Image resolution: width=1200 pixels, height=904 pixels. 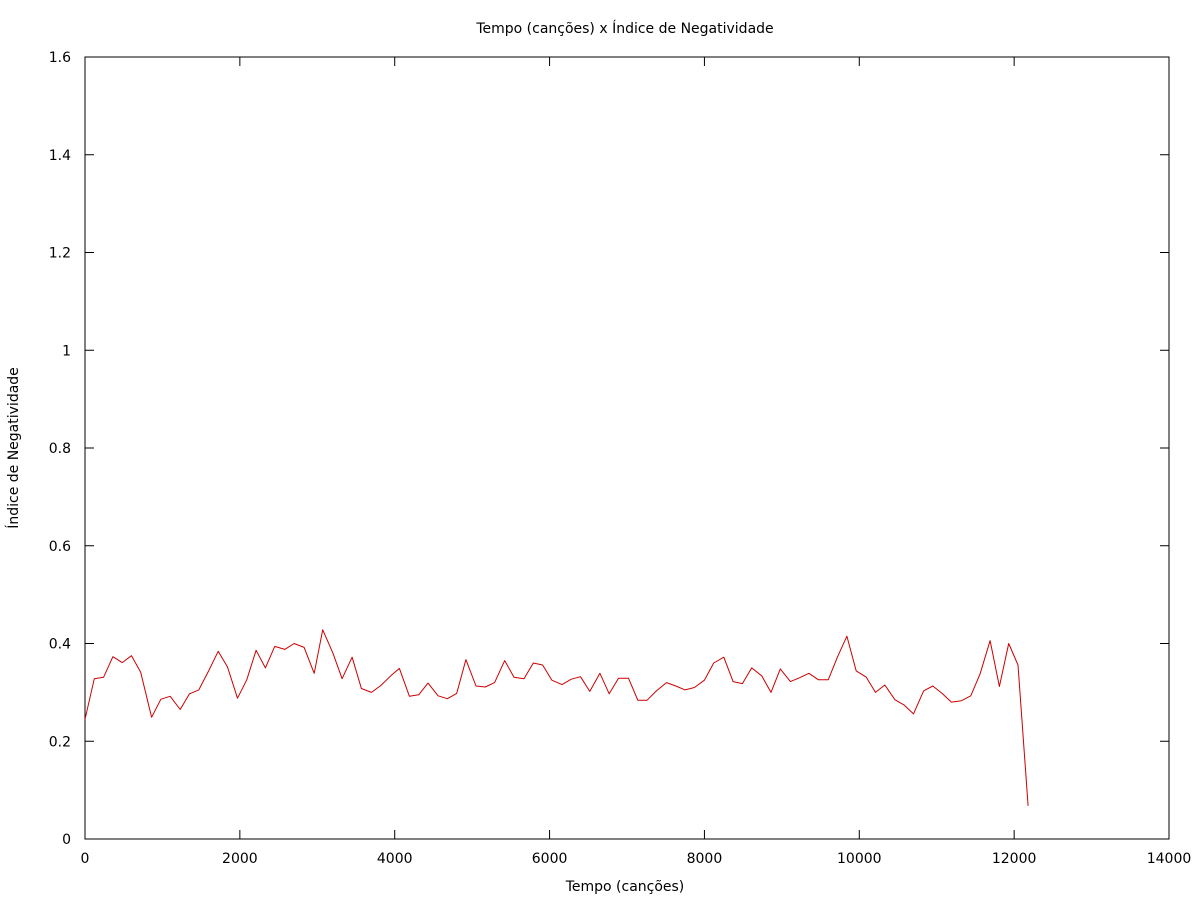 I want to click on y-axis-label: Índice de Negatividade, so click(x=13, y=448).